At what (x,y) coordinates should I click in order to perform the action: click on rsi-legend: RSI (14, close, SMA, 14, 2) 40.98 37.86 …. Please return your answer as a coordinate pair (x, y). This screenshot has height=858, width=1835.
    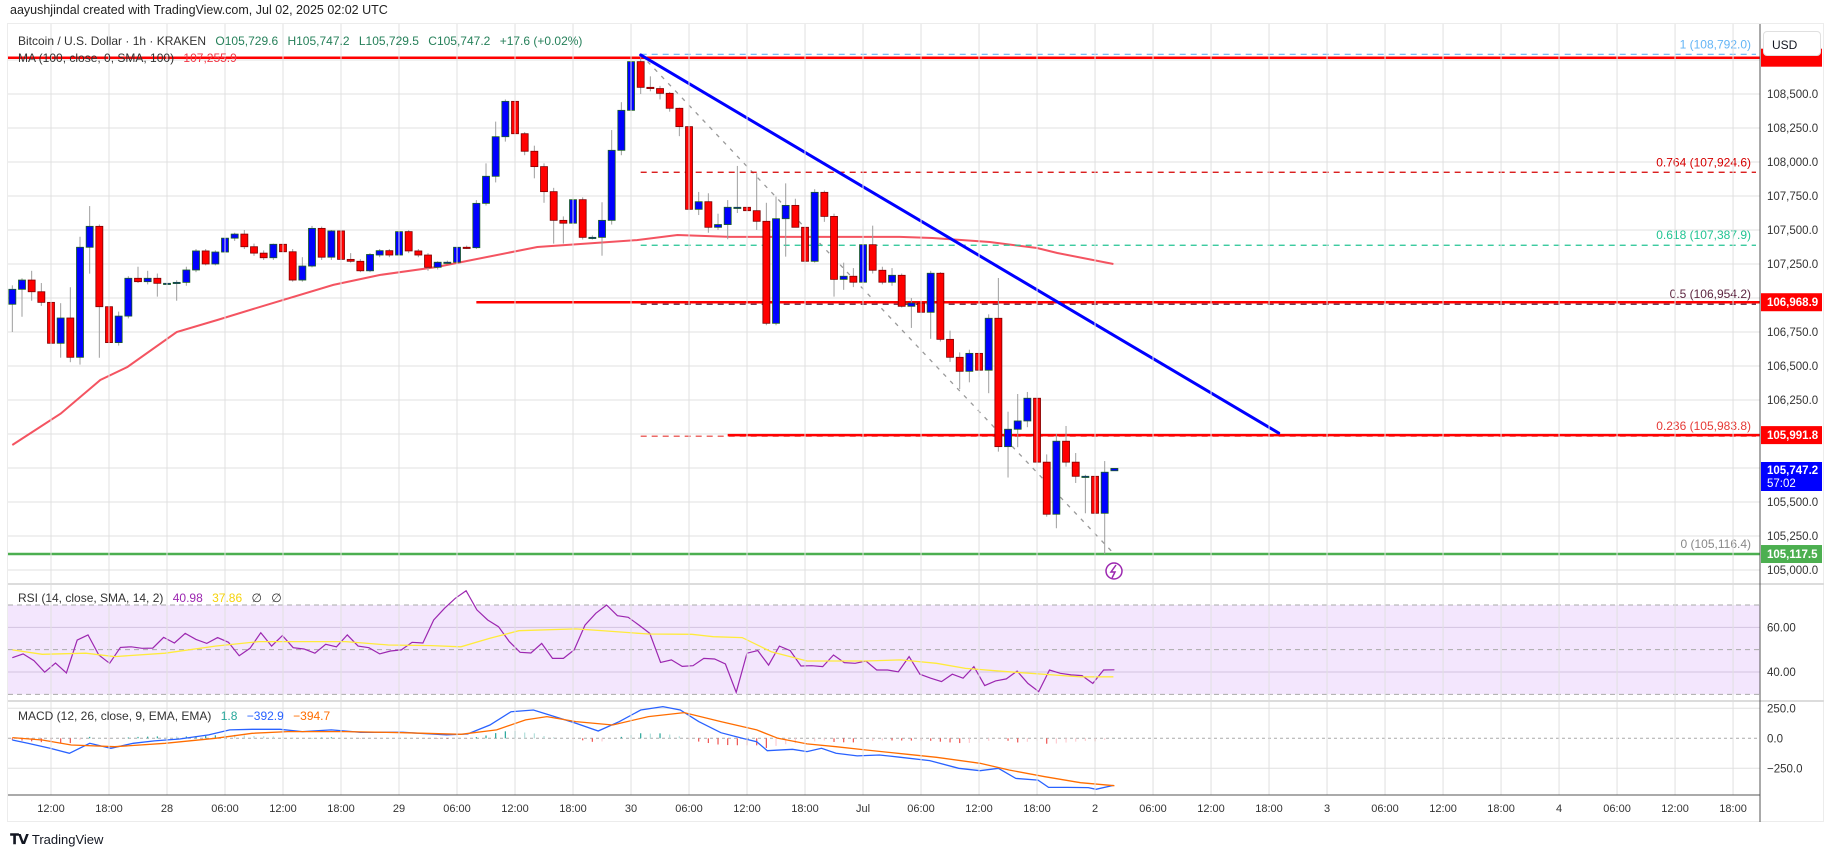
    Looking at the image, I should click on (153, 598).